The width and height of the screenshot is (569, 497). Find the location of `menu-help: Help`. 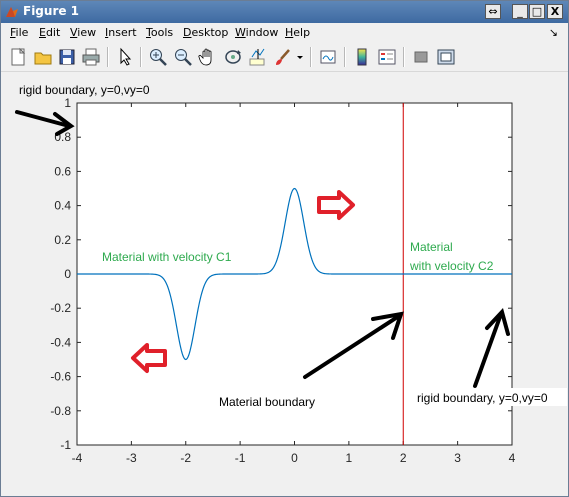

menu-help: Help is located at coordinates (298, 32).